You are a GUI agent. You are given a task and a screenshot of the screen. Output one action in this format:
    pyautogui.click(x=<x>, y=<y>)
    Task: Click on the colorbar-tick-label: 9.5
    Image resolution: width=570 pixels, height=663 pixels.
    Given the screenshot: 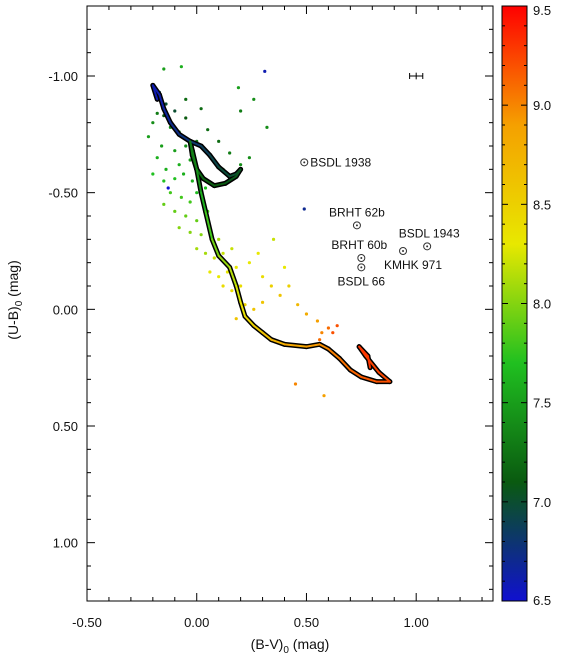 What is the action you would take?
    pyautogui.click(x=542, y=10)
    